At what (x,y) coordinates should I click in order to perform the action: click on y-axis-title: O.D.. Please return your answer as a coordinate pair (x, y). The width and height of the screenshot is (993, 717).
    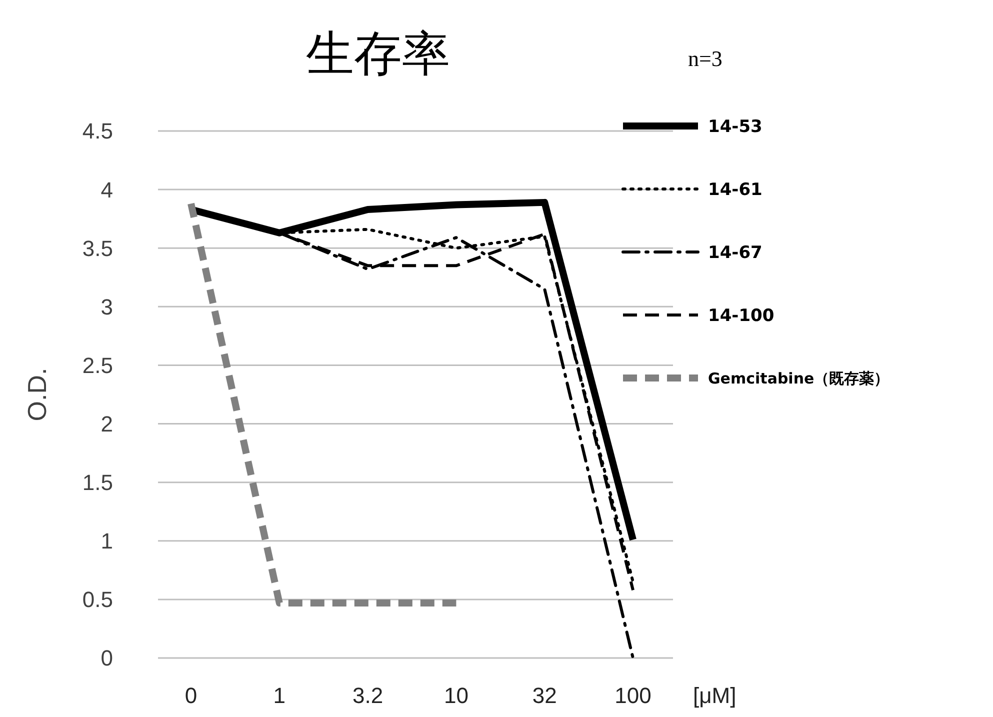
    Looking at the image, I should click on (37, 395).